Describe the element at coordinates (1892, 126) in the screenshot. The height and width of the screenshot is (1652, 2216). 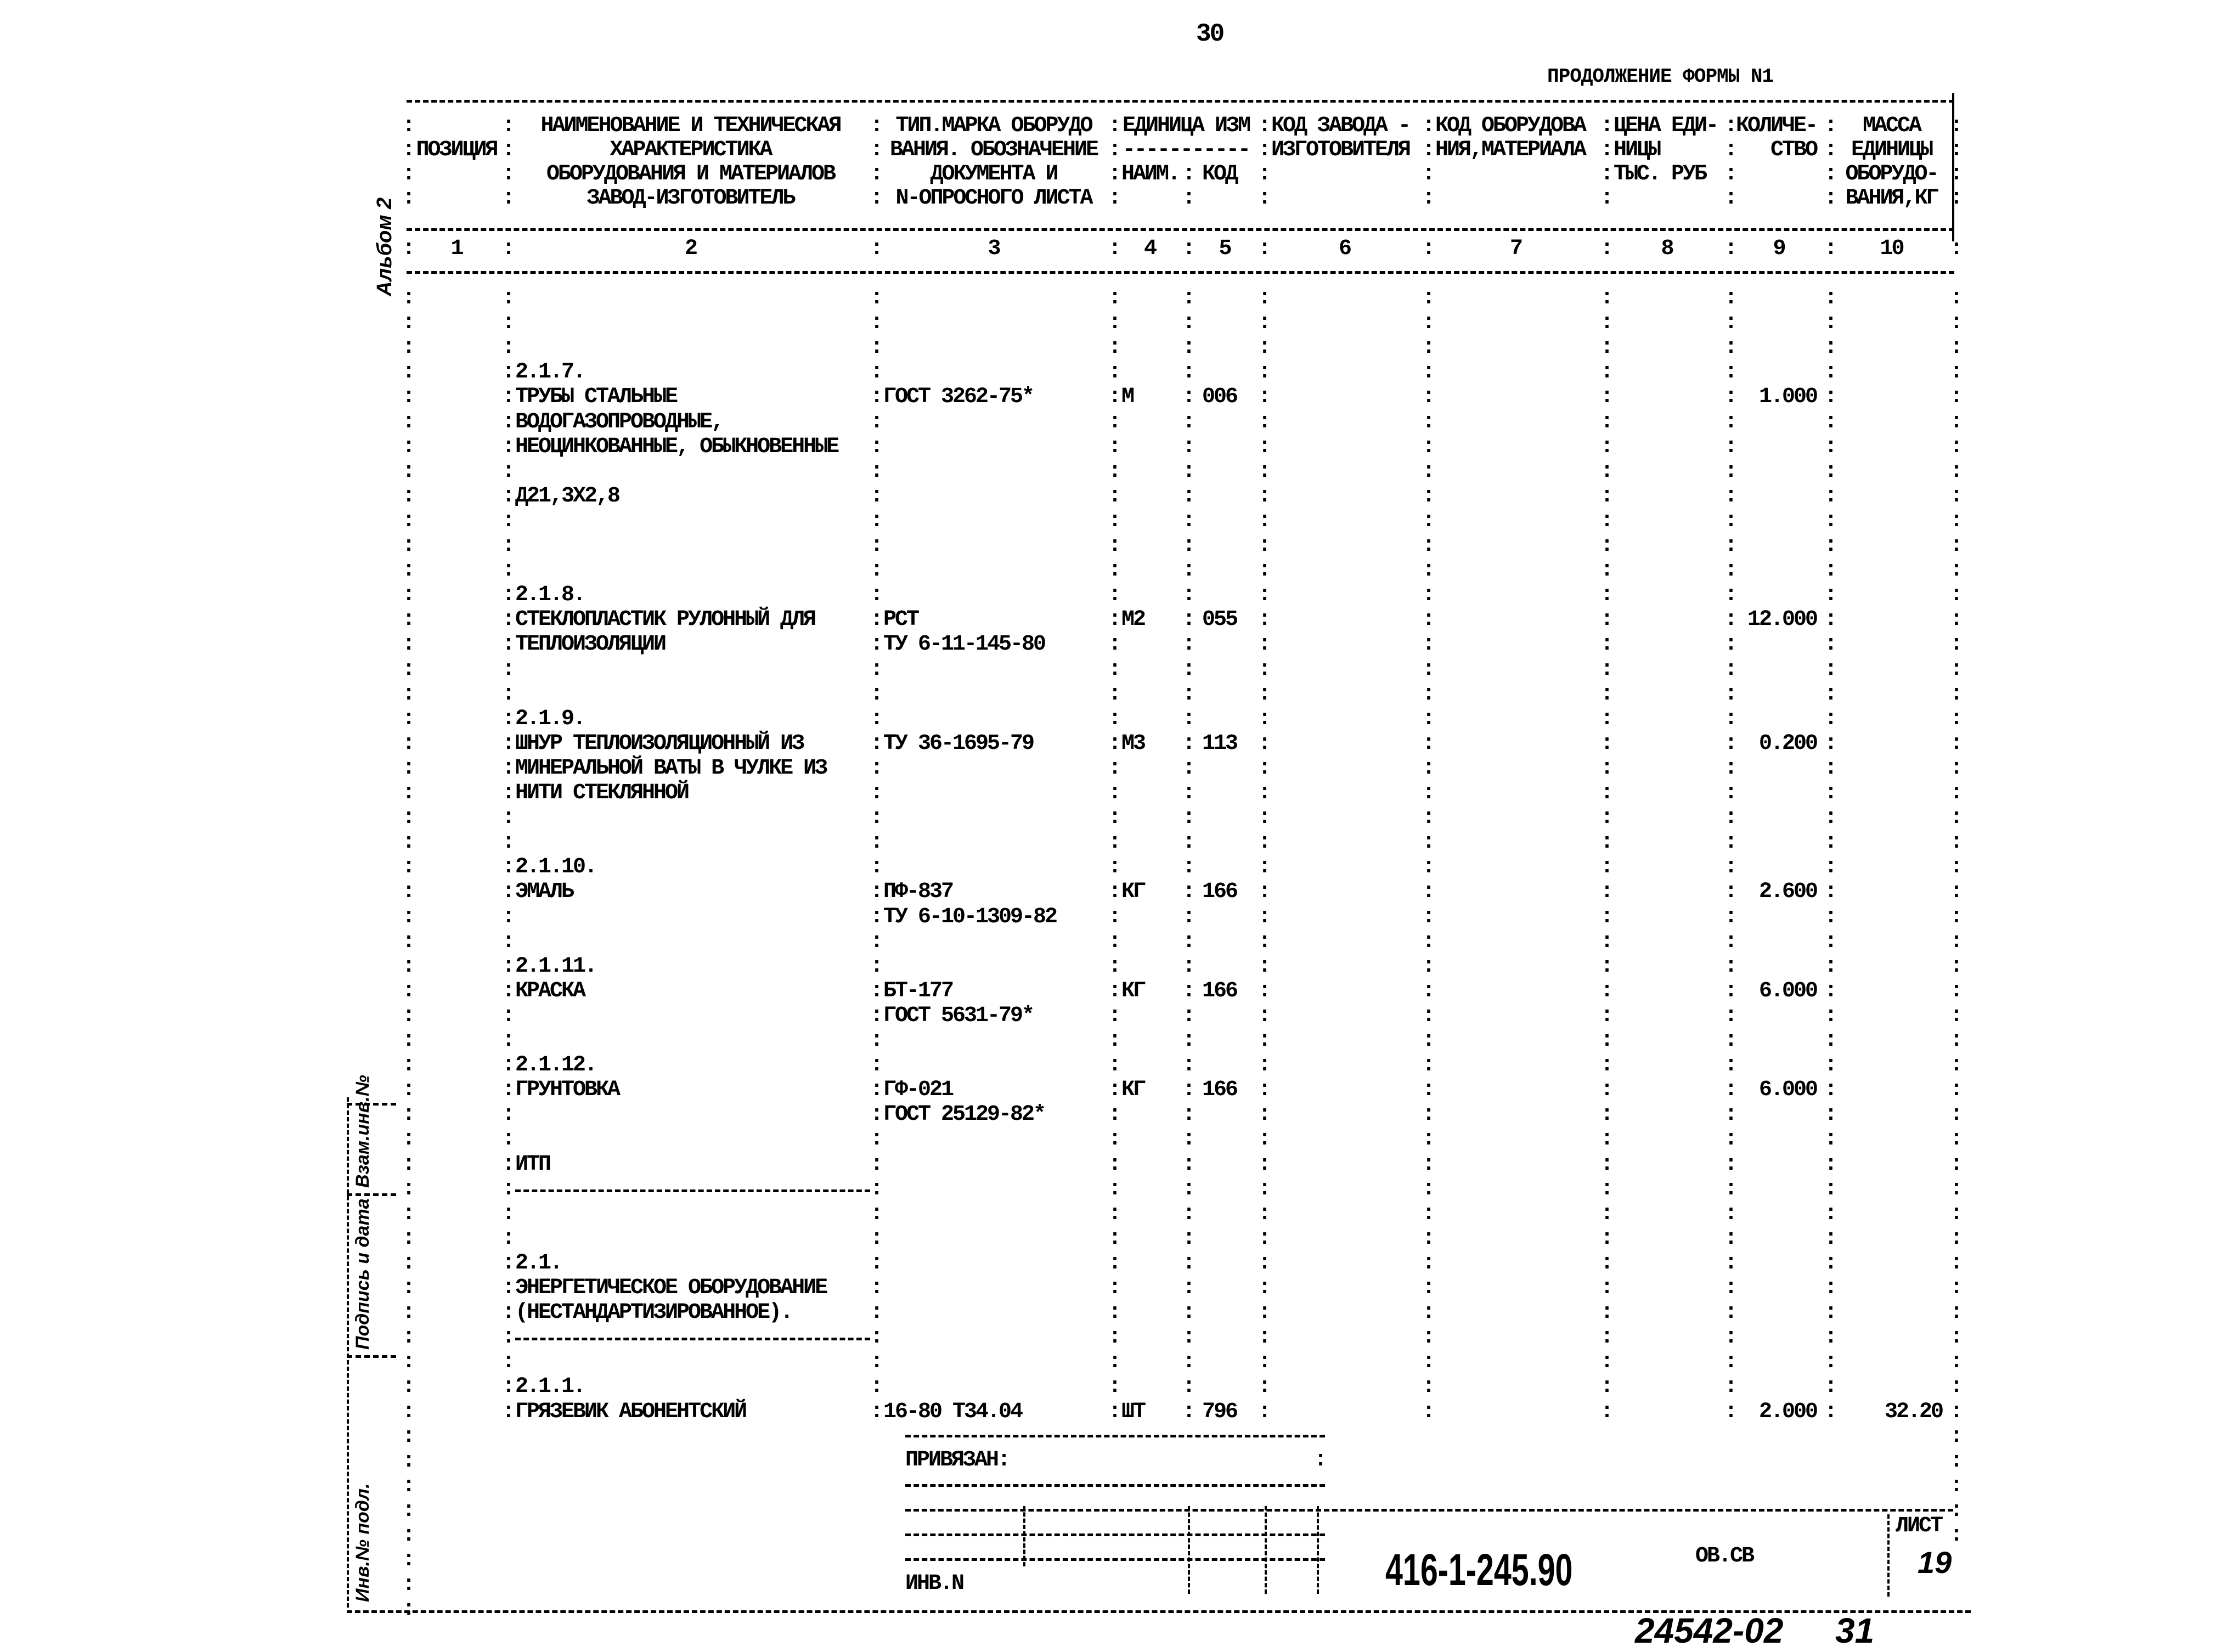
I see `header-mass: МАССА` at that location.